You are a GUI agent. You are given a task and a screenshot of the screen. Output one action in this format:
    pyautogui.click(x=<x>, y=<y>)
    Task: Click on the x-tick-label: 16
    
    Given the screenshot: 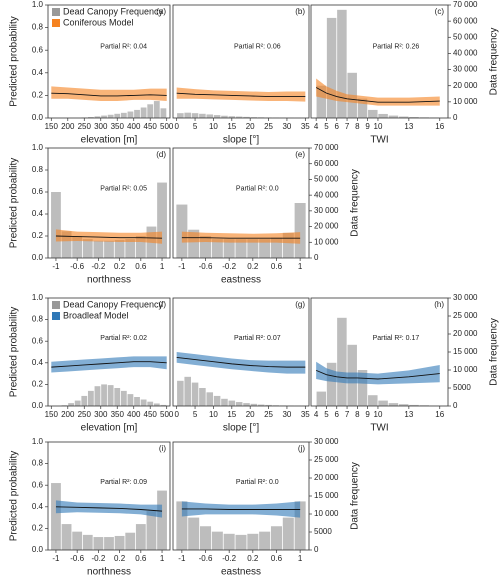 What is the action you would take?
    pyautogui.click(x=439, y=414)
    